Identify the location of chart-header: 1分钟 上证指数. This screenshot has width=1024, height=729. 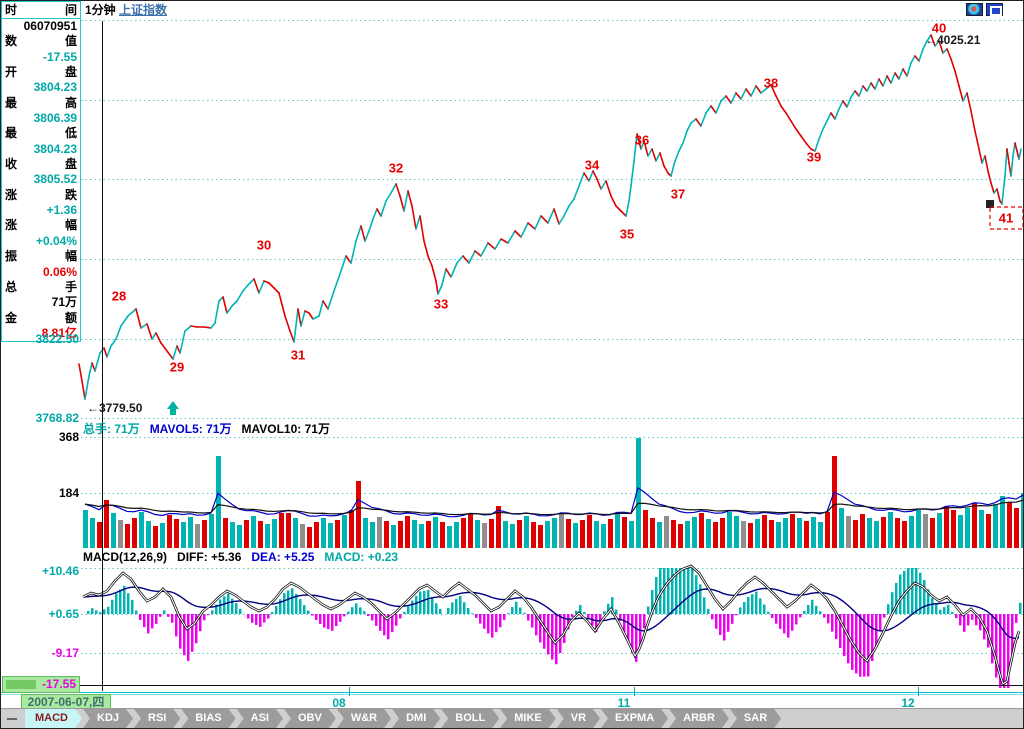
(552, 10).